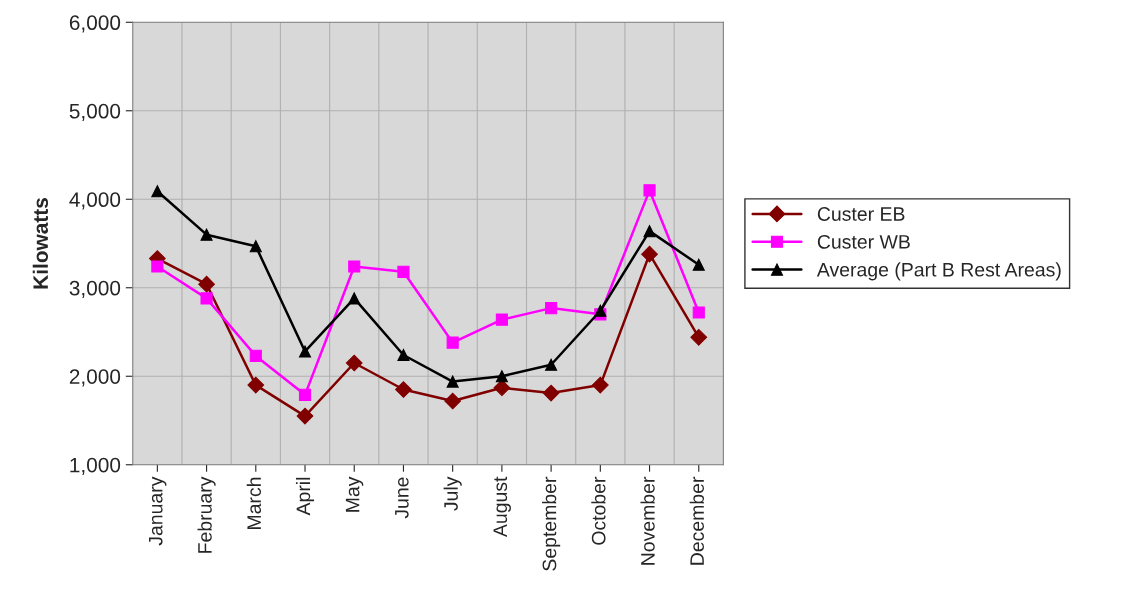 The width and height of the screenshot is (1125, 602). What do you see at coordinates (354, 494) in the screenshot?
I see `x-tick-label: May` at bounding box center [354, 494].